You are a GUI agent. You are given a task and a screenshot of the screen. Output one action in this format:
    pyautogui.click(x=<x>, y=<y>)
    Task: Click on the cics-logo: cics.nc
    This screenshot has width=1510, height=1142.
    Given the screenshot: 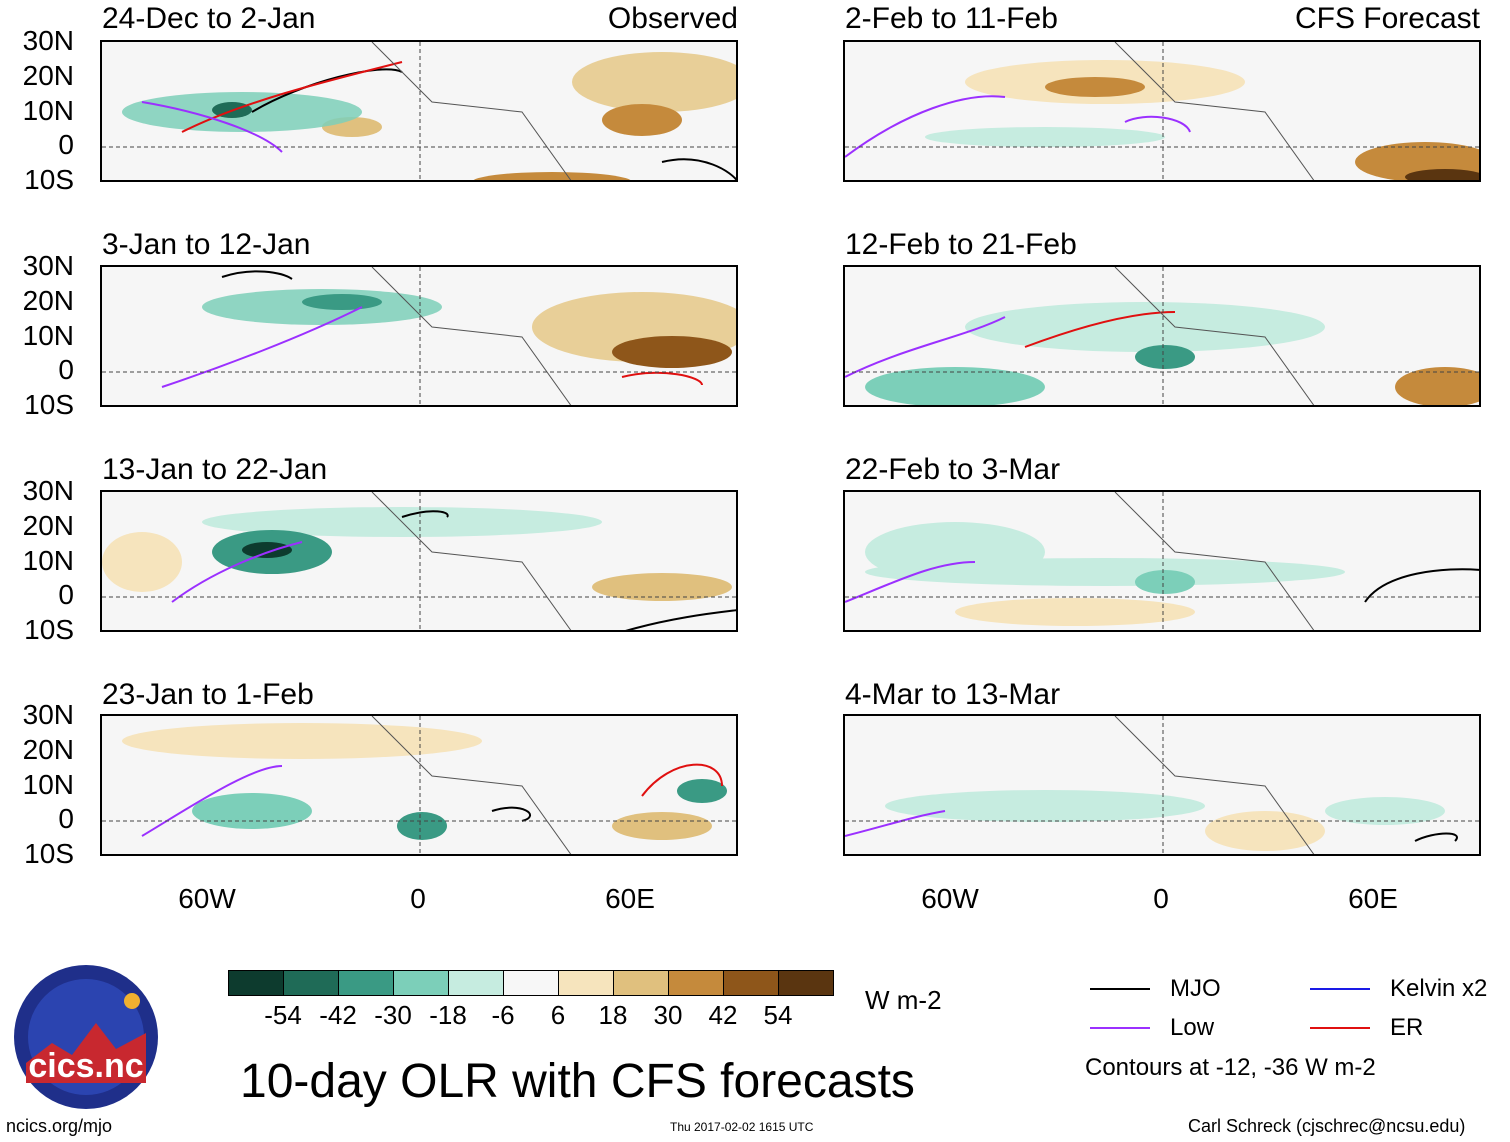 What is the action you would take?
    pyautogui.click(x=86, y=1037)
    